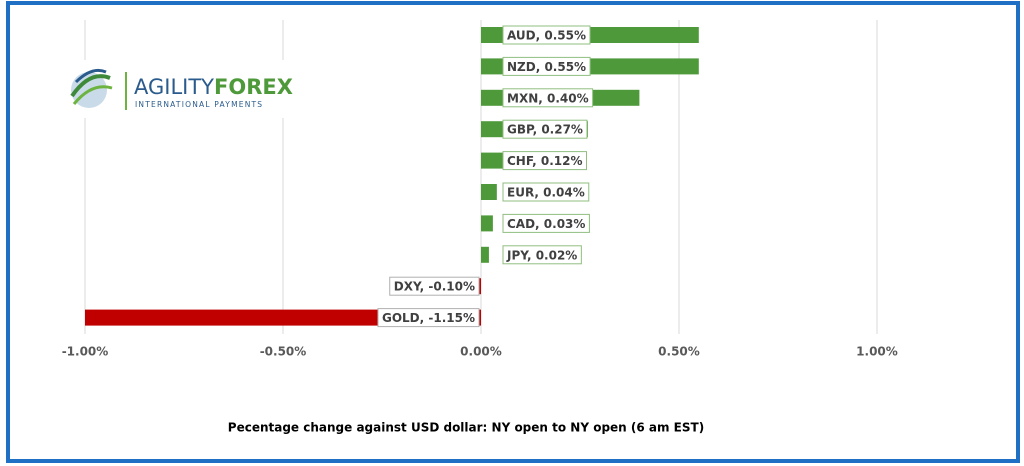  What do you see at coordinates (481, 352) in the screenshot?
I see `x-tick-label: 0.00%` at bounding box center [481, 352].